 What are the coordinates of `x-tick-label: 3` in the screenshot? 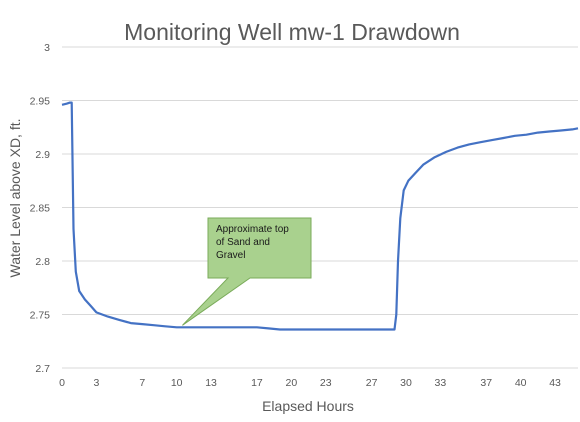 It's located at (96, 383).